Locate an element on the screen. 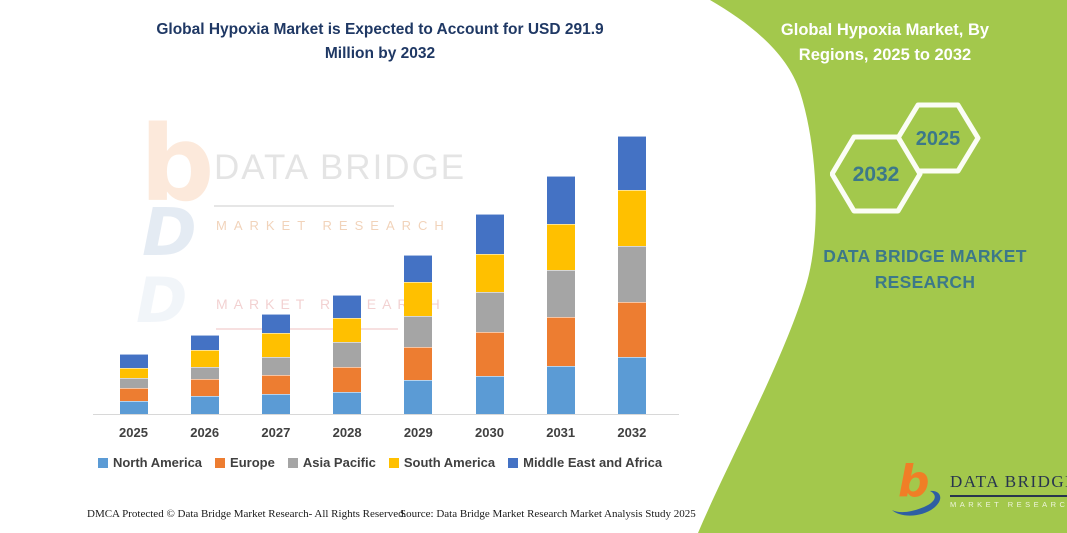  bar-segment-south-america-2031 is located at coordinates (560, 247).